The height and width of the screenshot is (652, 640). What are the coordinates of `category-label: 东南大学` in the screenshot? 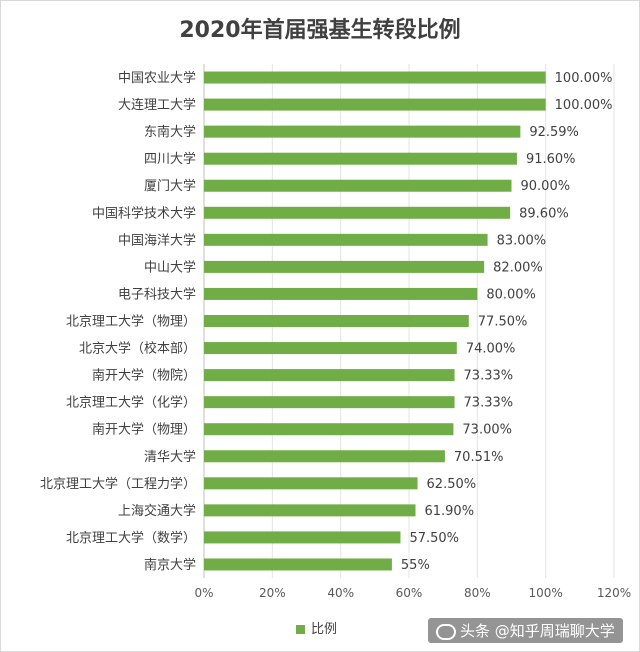 It's located at (170, 132).